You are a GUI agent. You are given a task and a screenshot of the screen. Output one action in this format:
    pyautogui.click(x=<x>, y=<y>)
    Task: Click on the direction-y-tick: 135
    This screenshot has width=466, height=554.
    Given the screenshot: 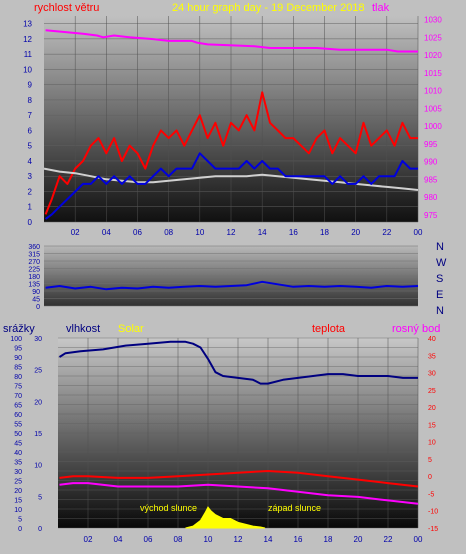 What is the action you would take?
    pyautogui.click(x=34, y=285)
    